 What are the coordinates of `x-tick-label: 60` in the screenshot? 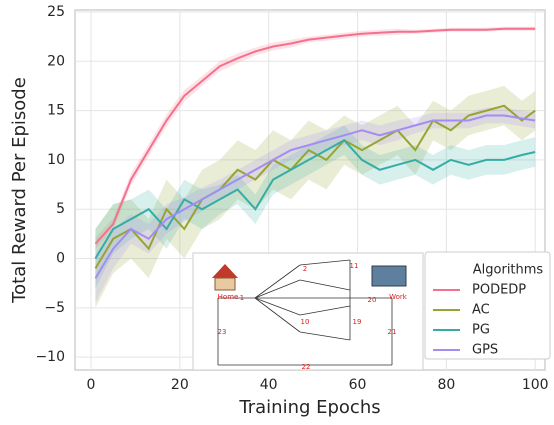 It's located at (358, 385).